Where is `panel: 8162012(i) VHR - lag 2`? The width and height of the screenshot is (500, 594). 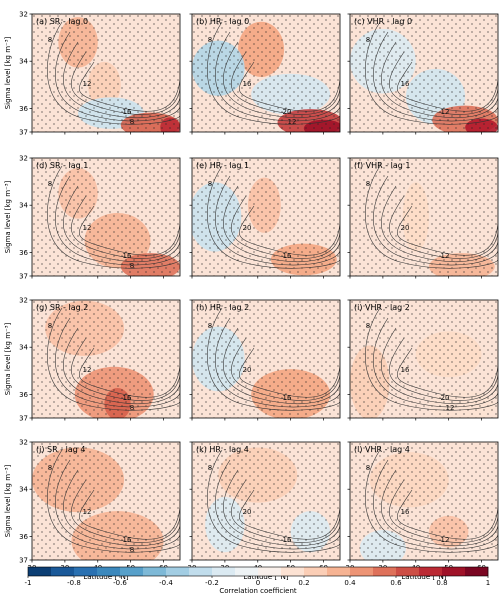
panel: 8162012(i) VHR - lag 2 is located at coordinates (423, 360).